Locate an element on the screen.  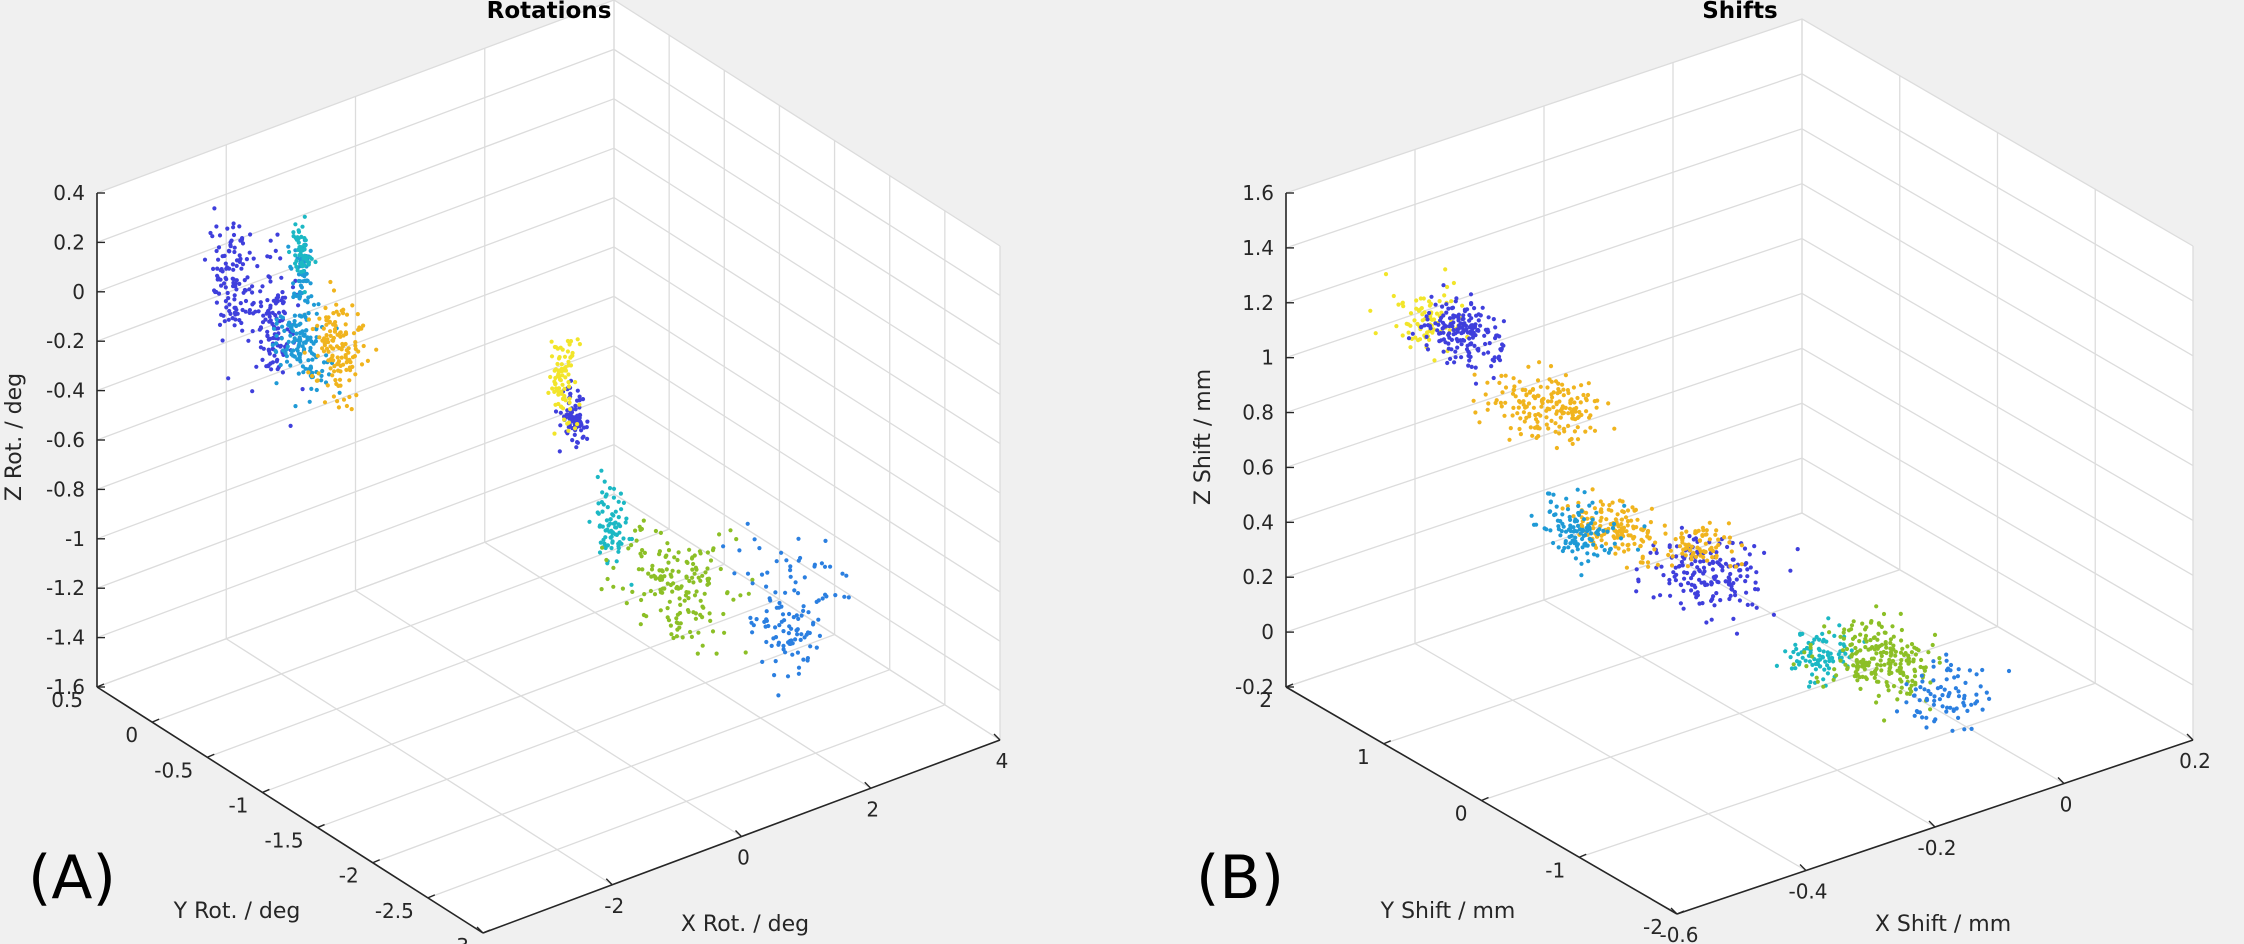
y-tick-label: -1.5 is located at coordinates (284, 841).